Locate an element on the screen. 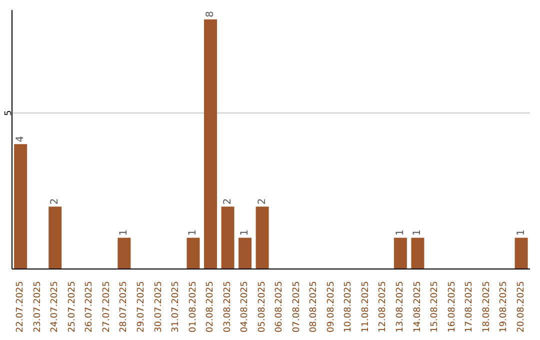  x-tick-label: 19.08.2025 is located at coordinates (504, 307).